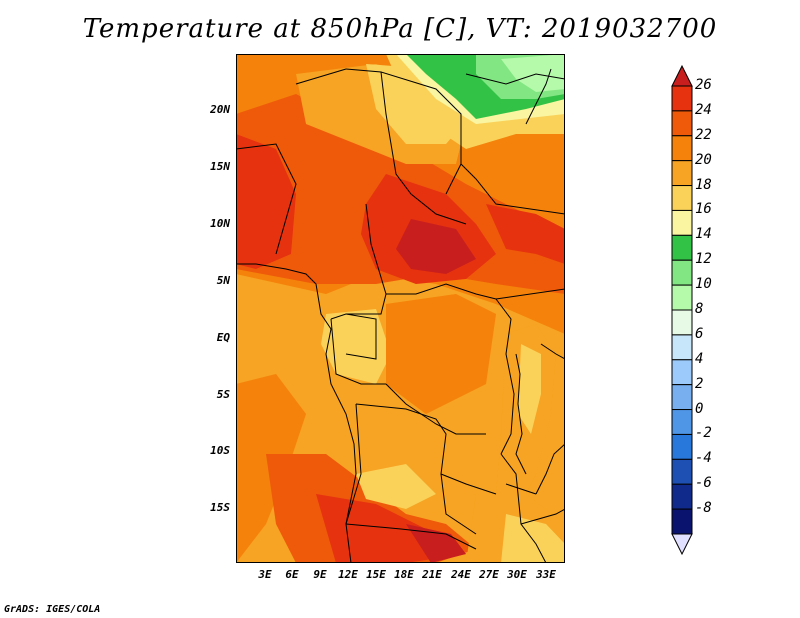 This screenshot has height=618, width=800. Describe the element at coordinates (265, 574) in the screenshot. I see `lon-label-3e: 3E` at that location.